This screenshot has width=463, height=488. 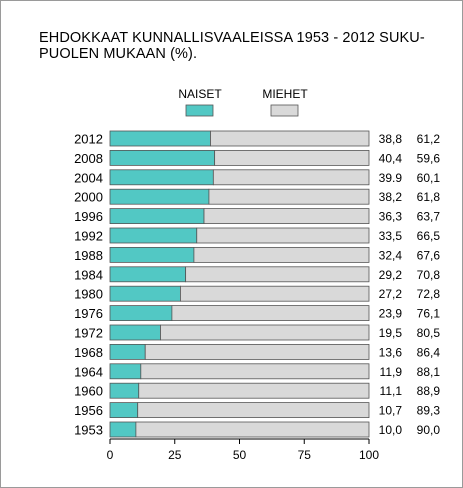 I want to click on data-label-miehet: 67,6, so click(x=429, y=255).